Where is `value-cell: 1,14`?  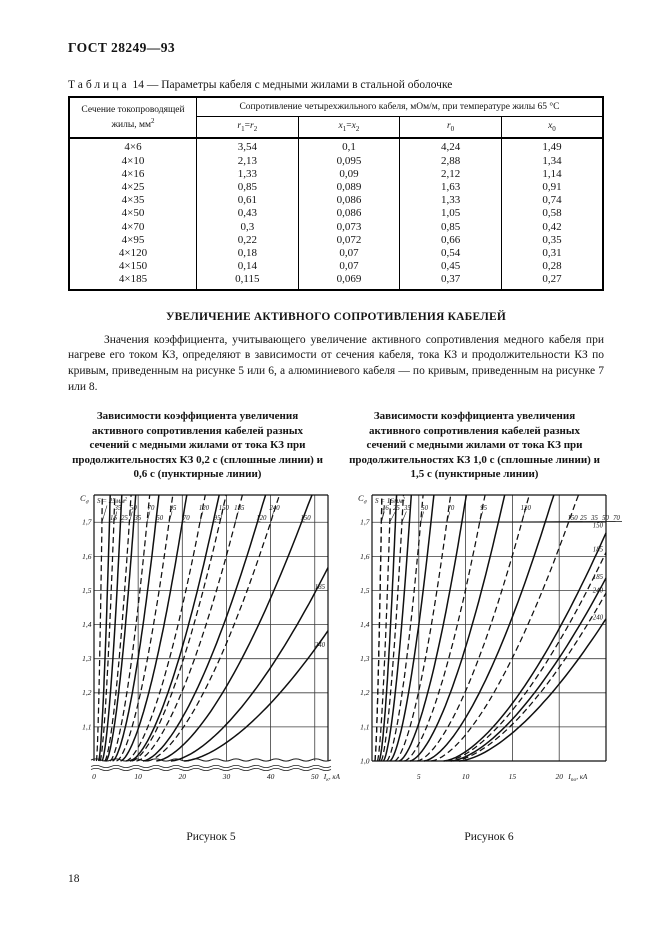
value-cell: 1,14 is located at coordinates (552, 174).